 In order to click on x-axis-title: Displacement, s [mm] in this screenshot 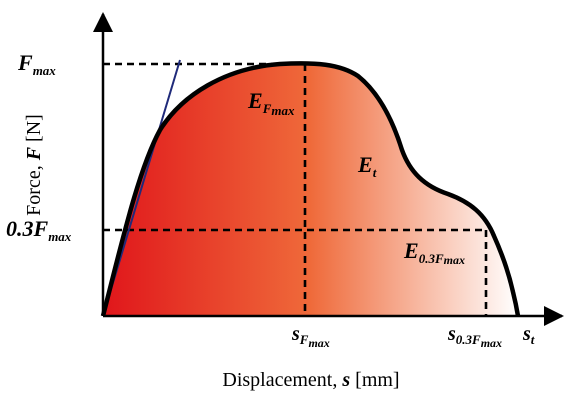, I will do `click(310, 380)`.